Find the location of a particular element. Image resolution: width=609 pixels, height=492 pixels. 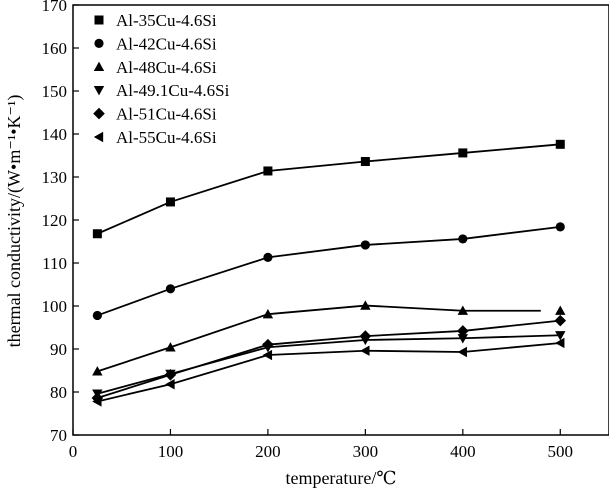

series-Al-51Cu-4.6Si is located at coordinates (329, 359).